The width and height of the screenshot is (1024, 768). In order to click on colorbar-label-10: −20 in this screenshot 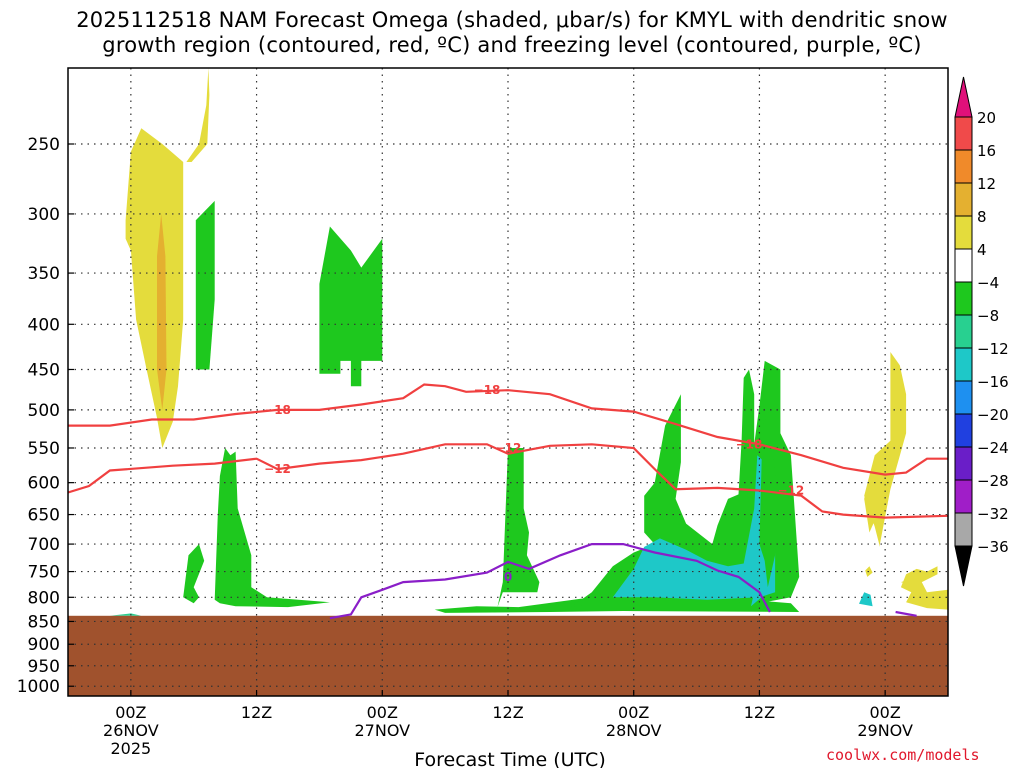, I will do `click(993, 415)`.